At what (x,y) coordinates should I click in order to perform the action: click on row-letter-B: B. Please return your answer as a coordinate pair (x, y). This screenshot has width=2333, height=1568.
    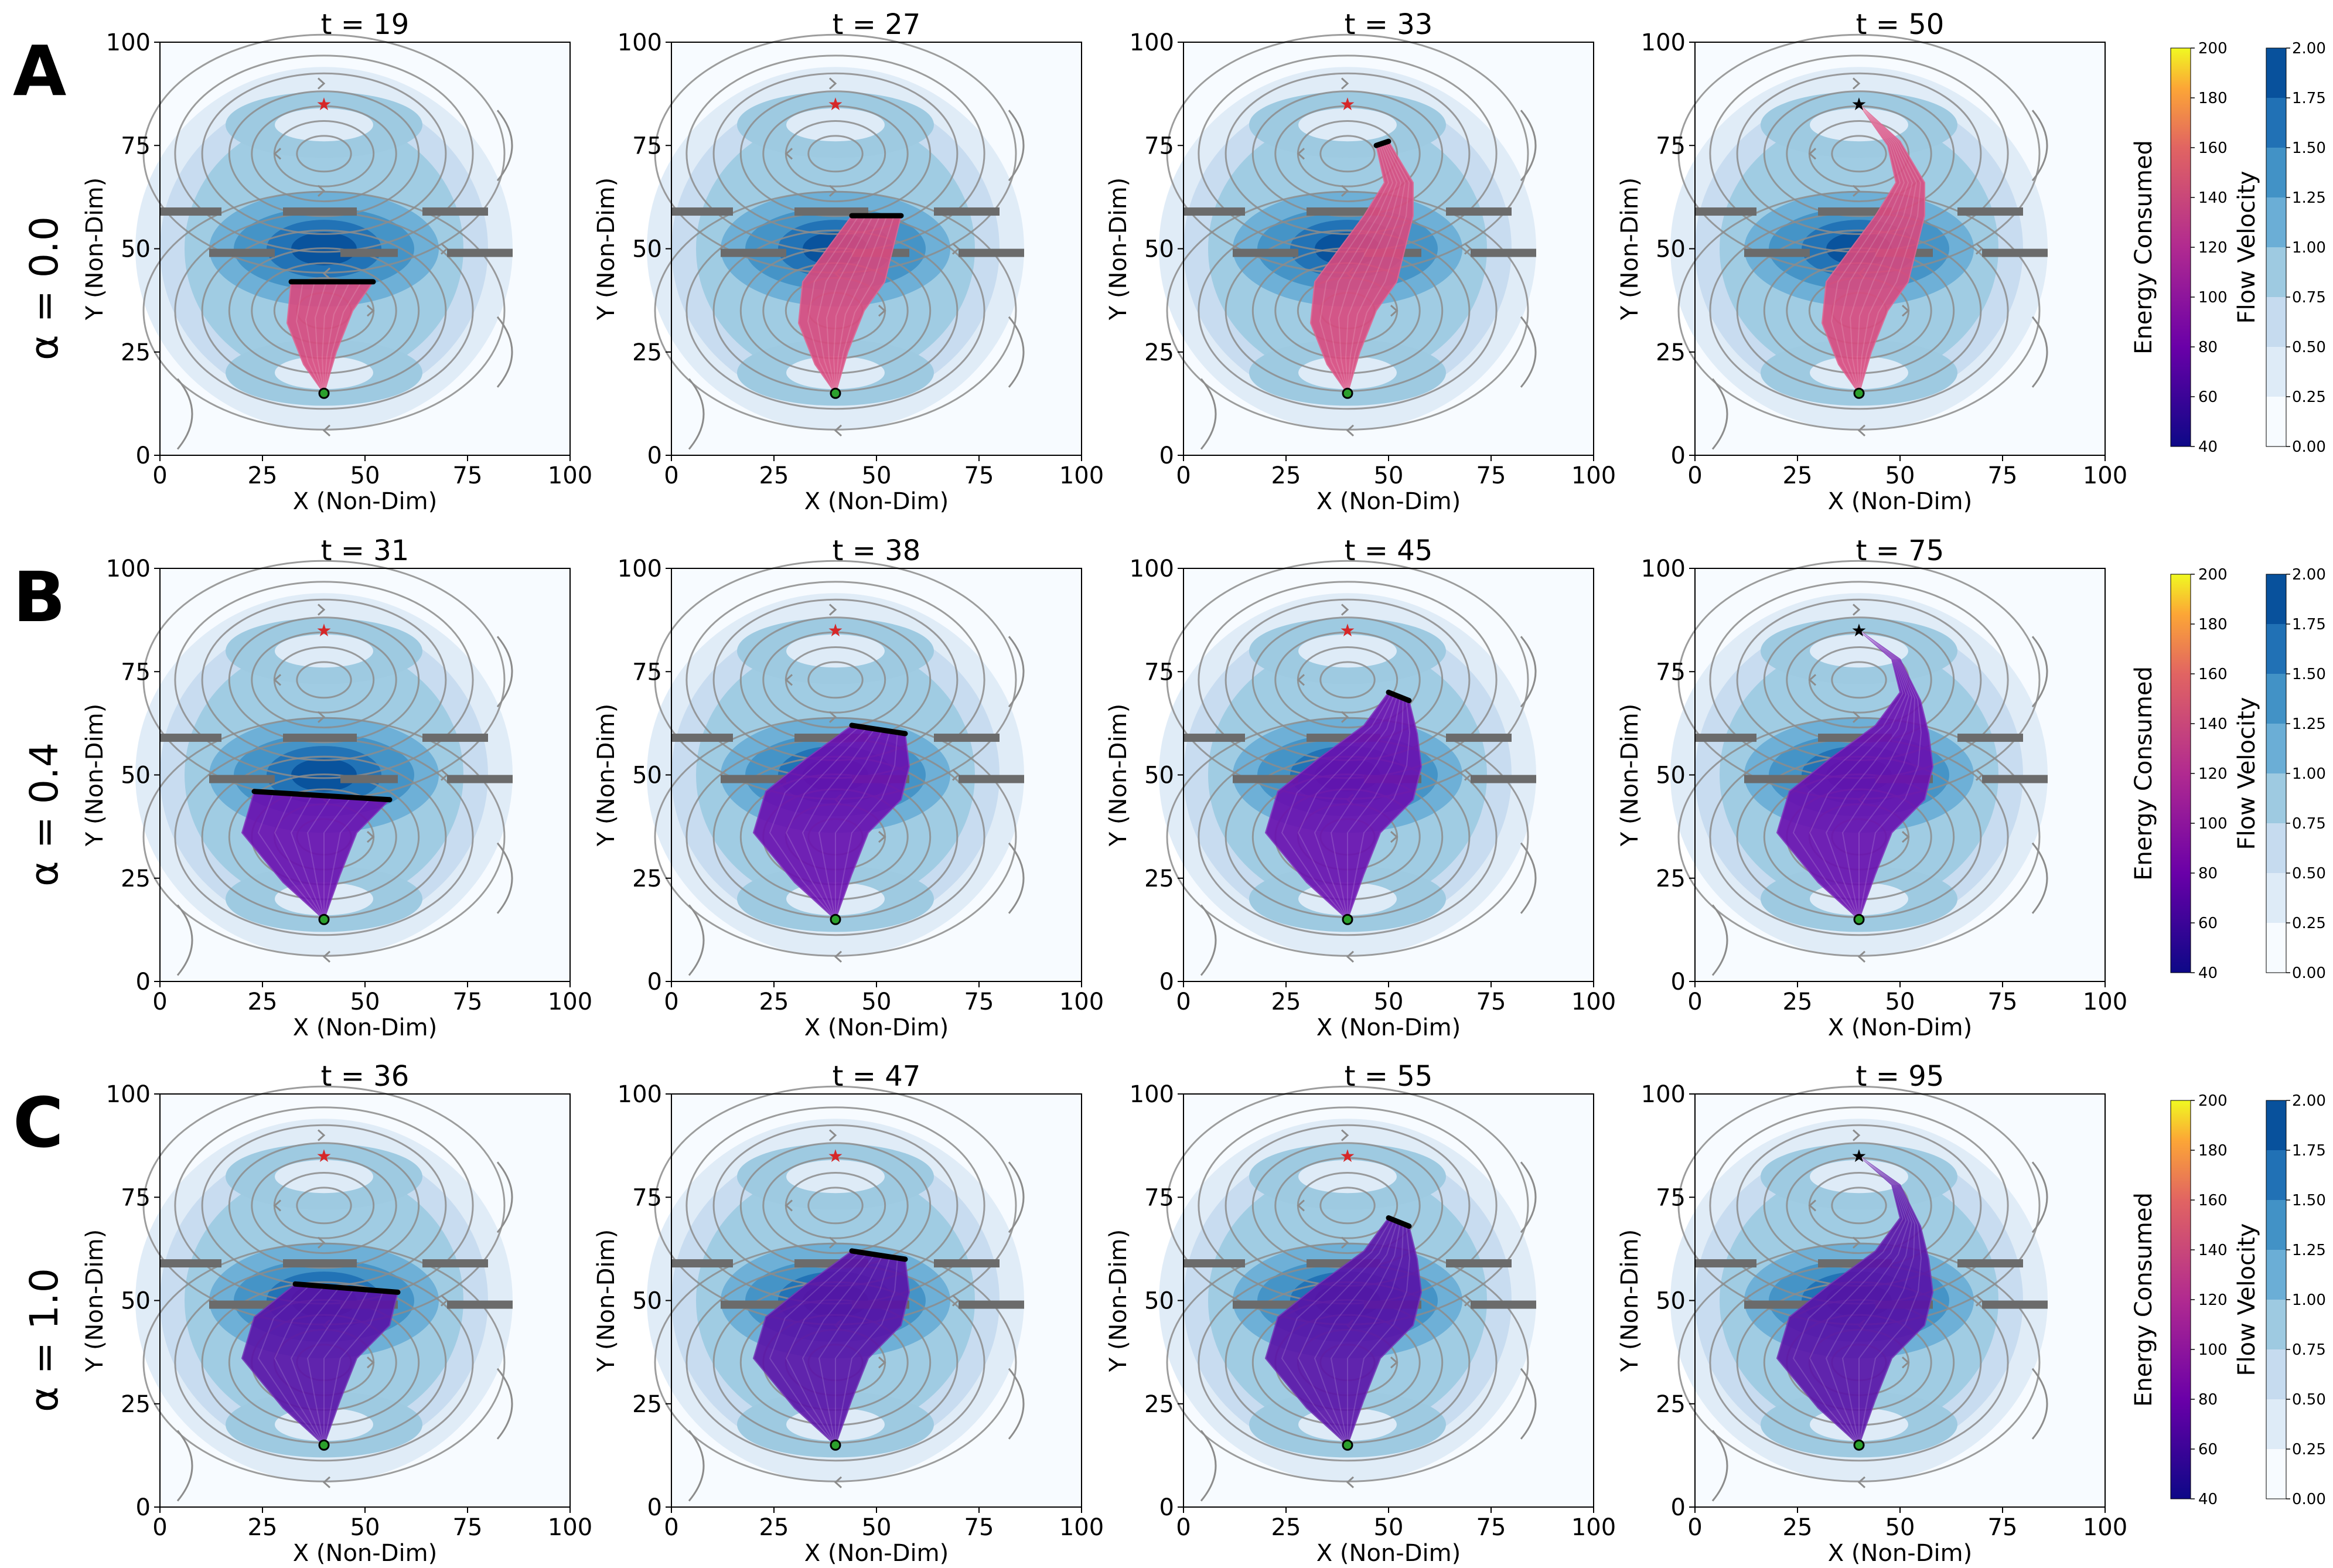
    Looking at the image, I should click on (39, 597).